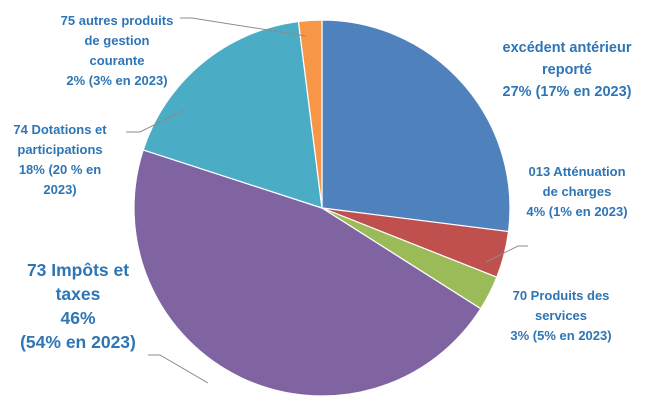 This screenshot has width=648, height=401. I want to click on slice-autres-produits, so click(310, 114).